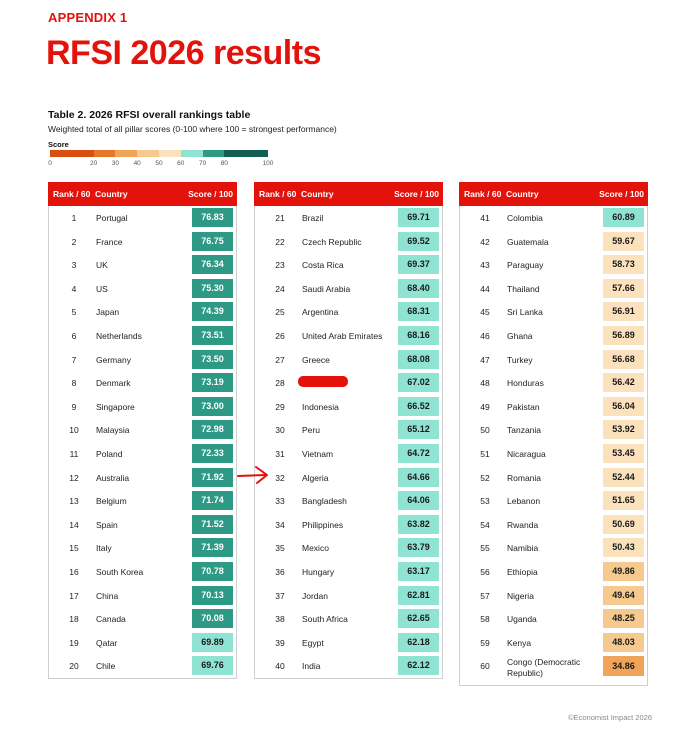 The image size is (696, 731). What do you see at coordinates (280, 501) in the screenshot?
I see `rank-cell: 33` at bounding box center [280, 501].